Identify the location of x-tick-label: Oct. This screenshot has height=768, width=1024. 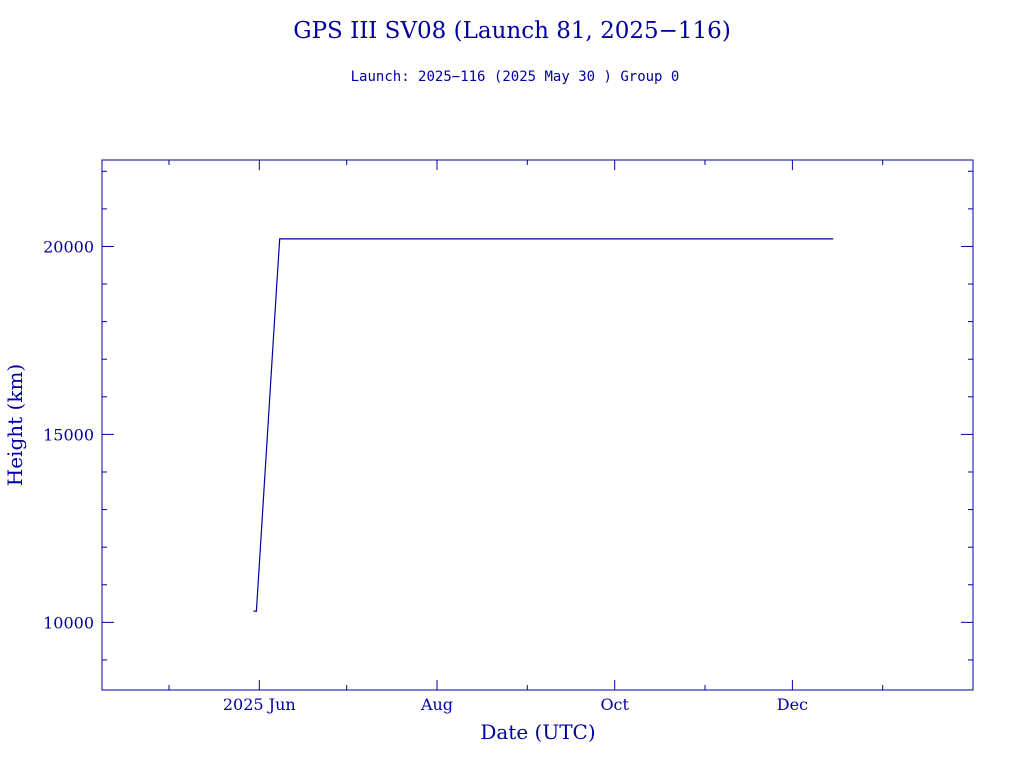
(614, 704).